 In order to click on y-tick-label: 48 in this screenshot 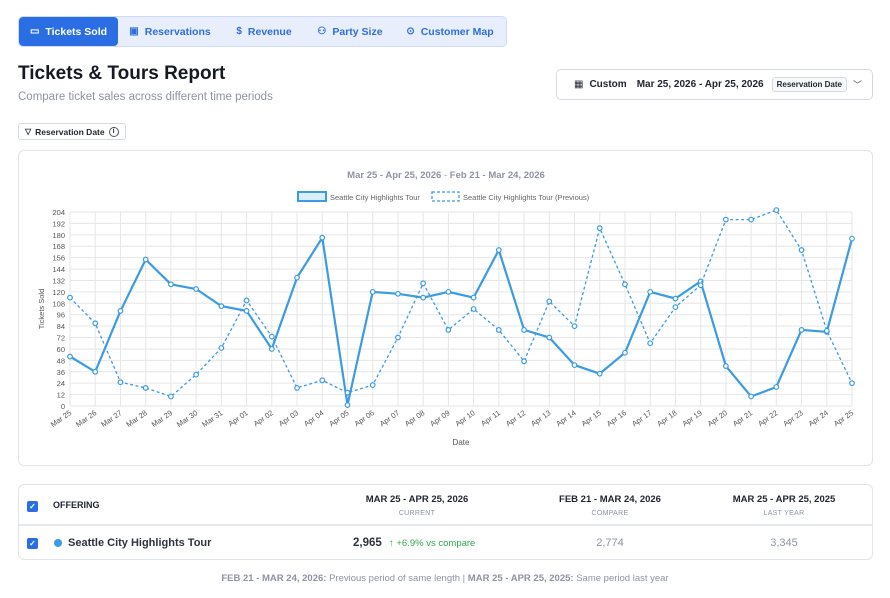, I will do `click(61, 360)`.